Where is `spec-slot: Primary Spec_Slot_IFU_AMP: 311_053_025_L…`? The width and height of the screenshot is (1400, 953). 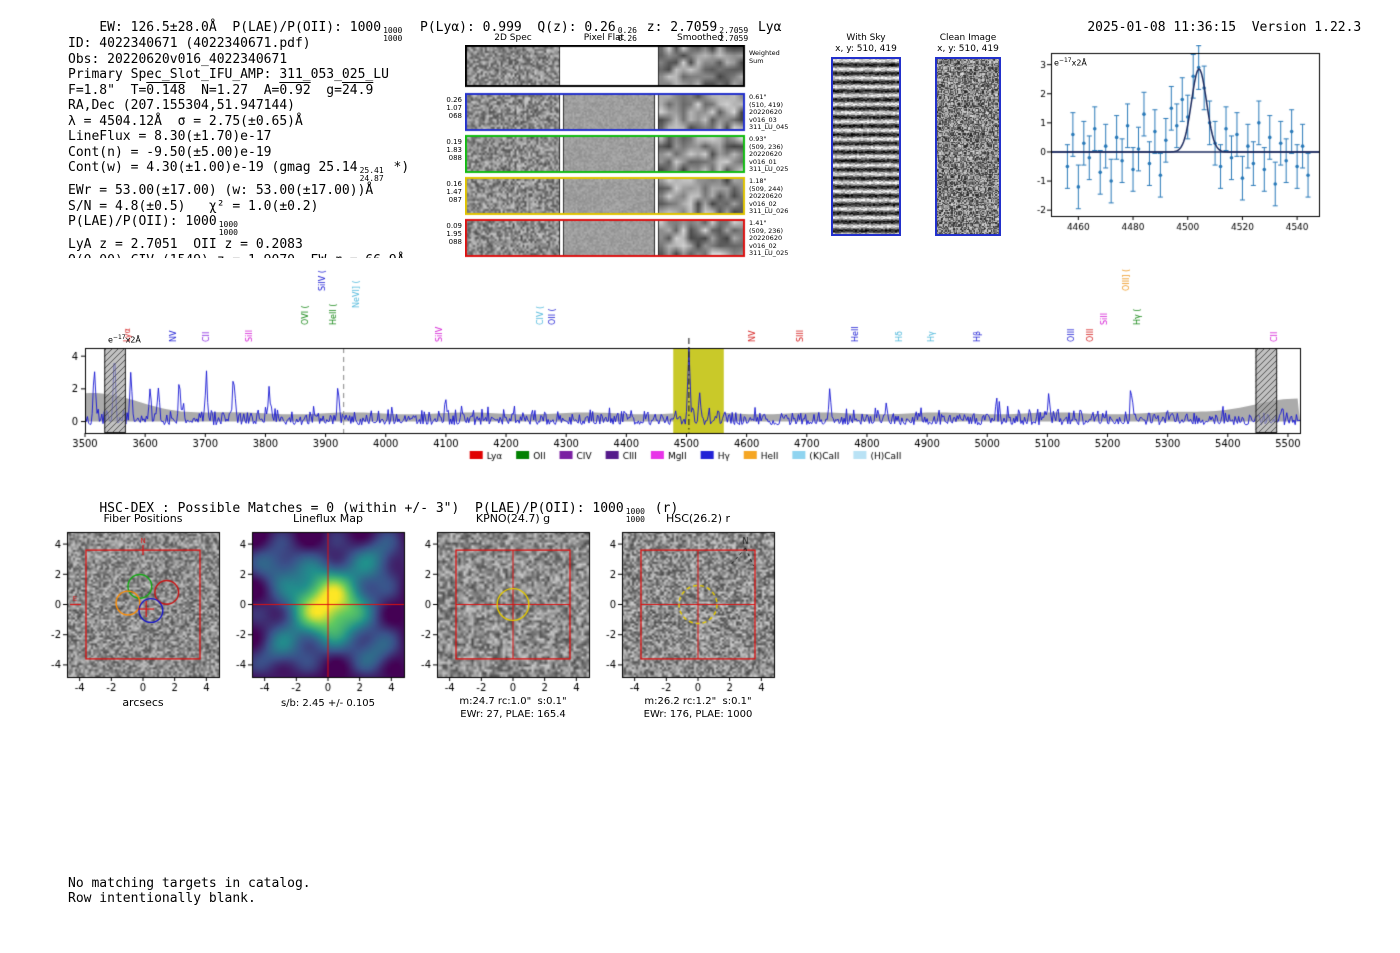 spec-slot: Primary Spec_Slot_IFU_AMP: 311_053_025_L… is located at coordinates (228, 74).